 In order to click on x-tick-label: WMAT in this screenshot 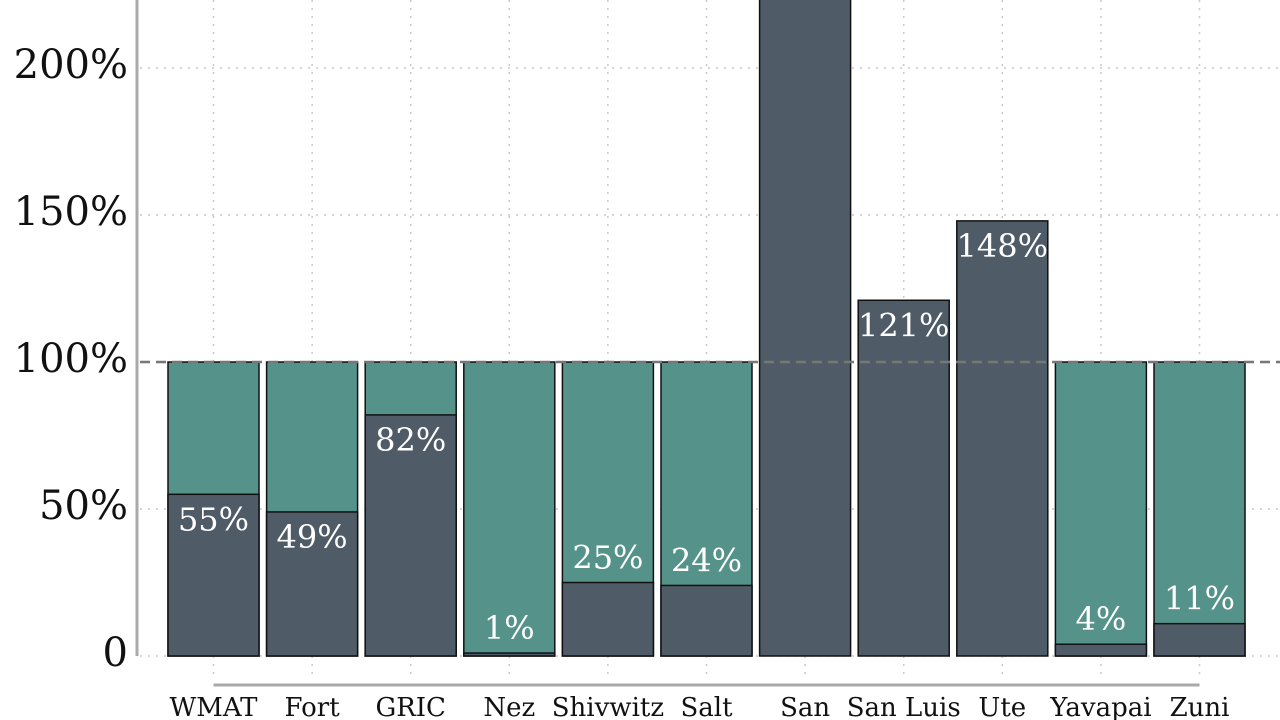, I will do `click(213, 706)`.